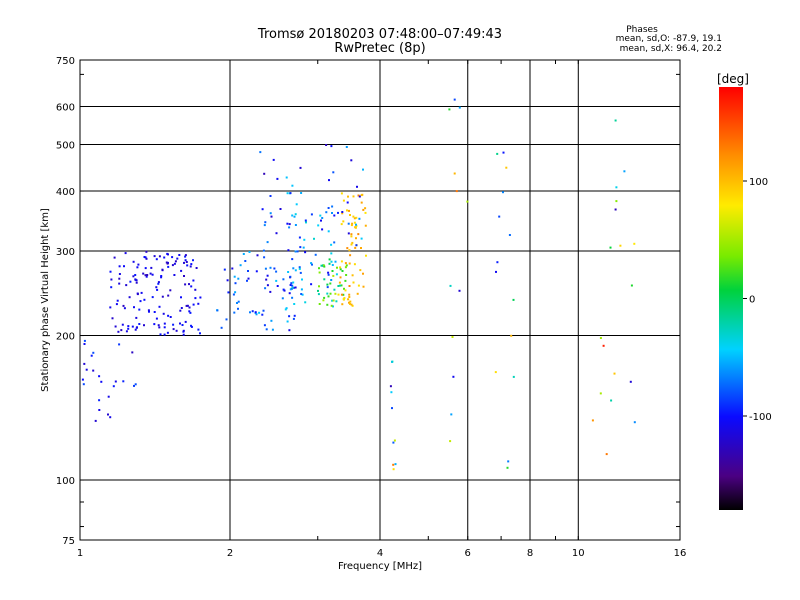  Describe the element at coordinates (668, 39) in the screenshot. I see `phases-o-stats: mean, sd,O: -87.9, 19.1` at that location.